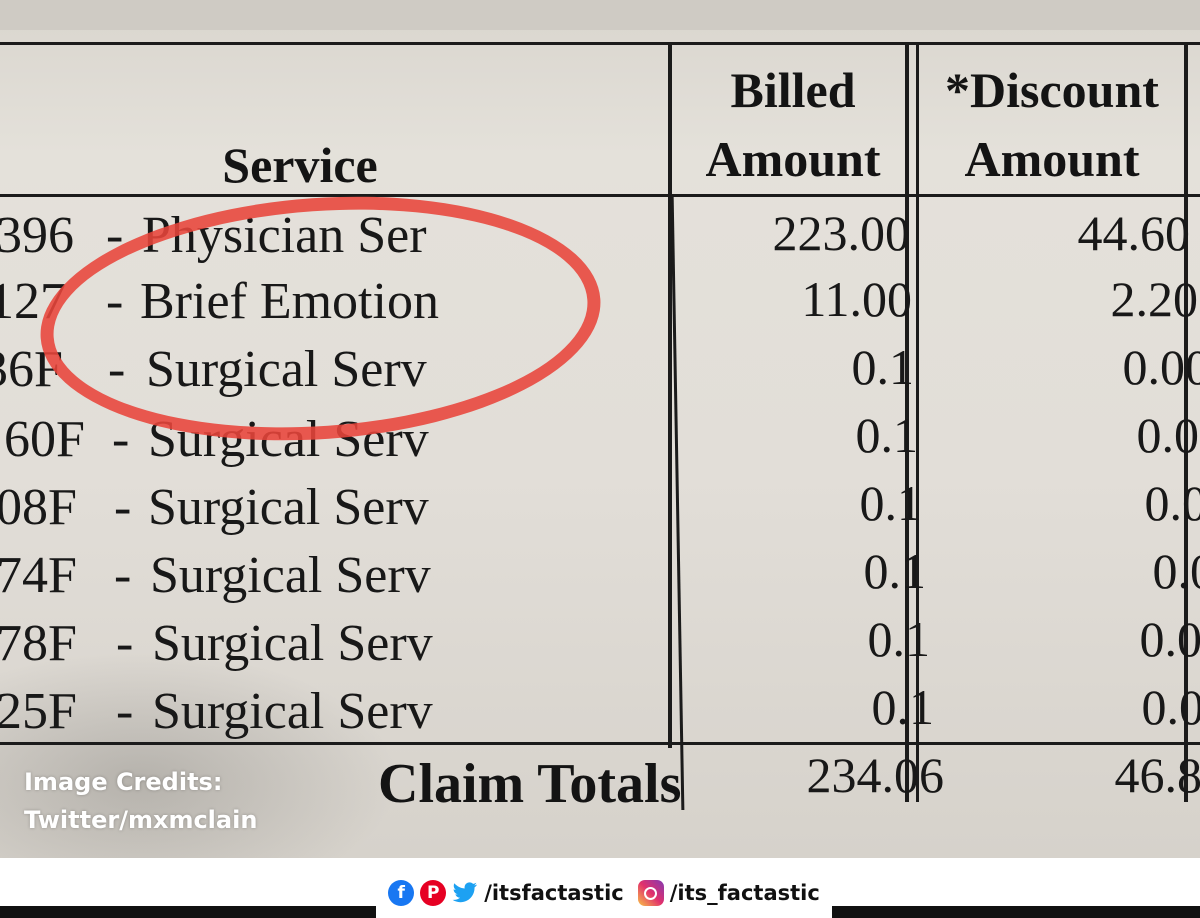  Describe the element at coordinates (650, 893) in the screenshot. I see `instagram-icon` at that location.